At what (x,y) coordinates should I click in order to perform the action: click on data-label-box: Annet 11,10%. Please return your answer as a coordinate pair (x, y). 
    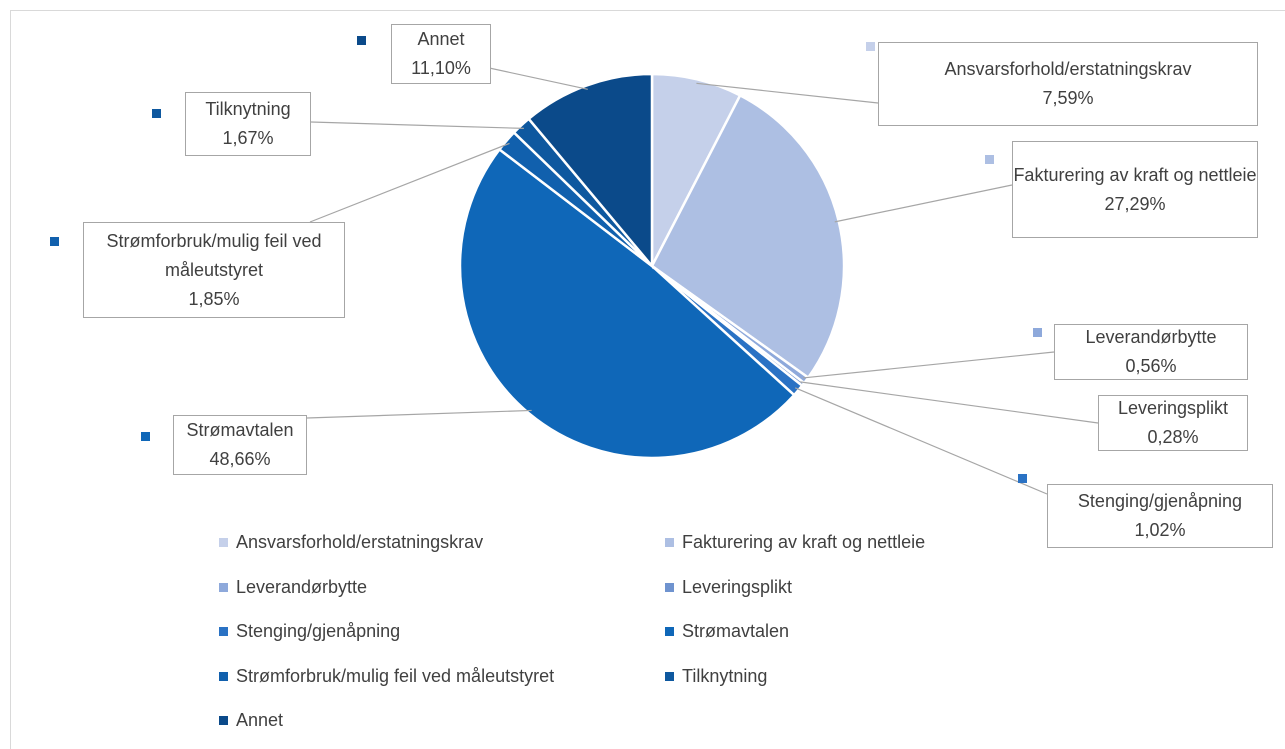
    Looking at the image, I should click on (441, 54).